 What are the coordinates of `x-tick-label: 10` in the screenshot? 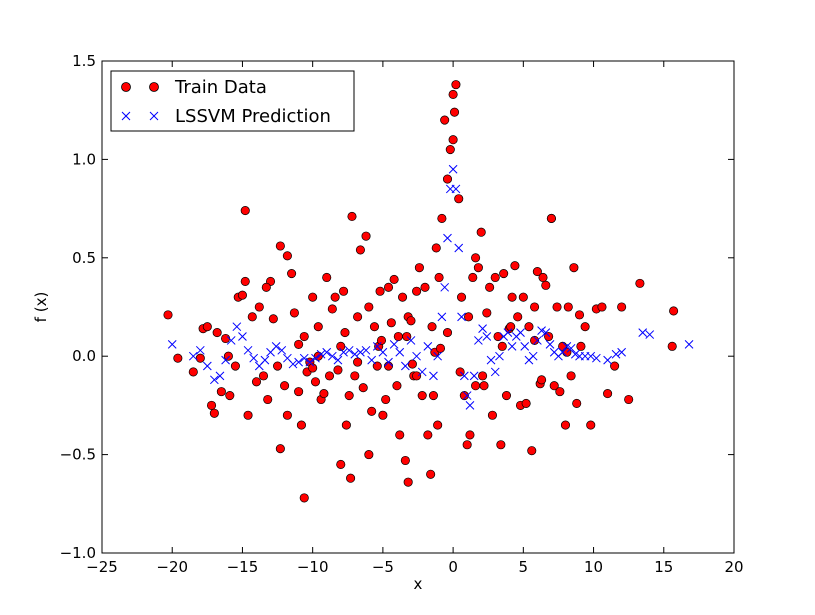 It's located at (593, 567).